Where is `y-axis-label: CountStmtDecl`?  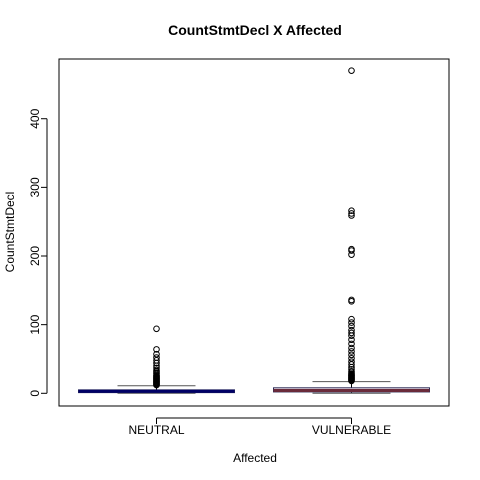 y-axis-label: CountStmtDecl is located at coordinates (10, 232).